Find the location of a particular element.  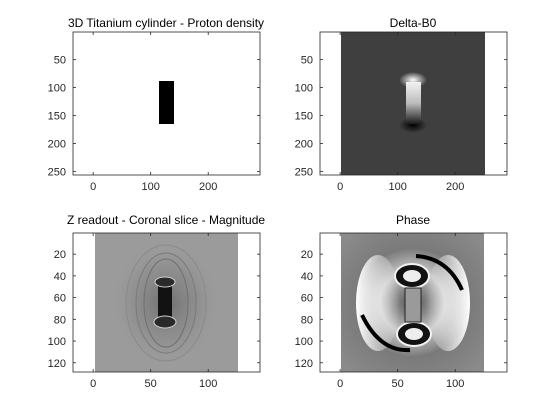

subplot-title: Delta-B0 is located at coordinates (413, 23).